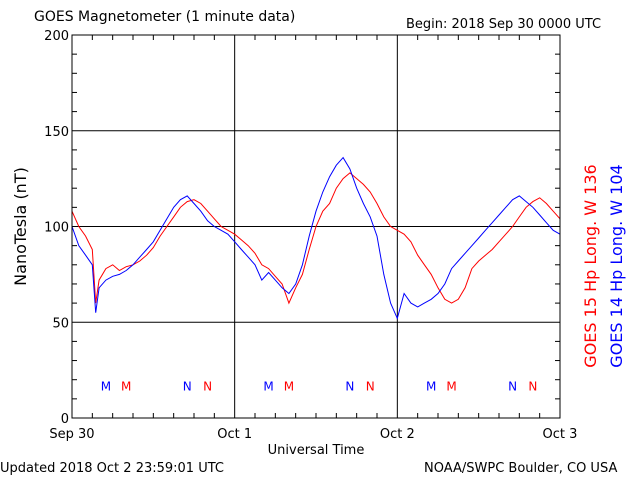 Image resolution: width=640 pixels, height=480 pixels. What do you see at coordinates (521, 468) in the screenshot?
I see `credit-text: NOAA/SWPC Boulder, CO USA` at bounding box center [521, 468].